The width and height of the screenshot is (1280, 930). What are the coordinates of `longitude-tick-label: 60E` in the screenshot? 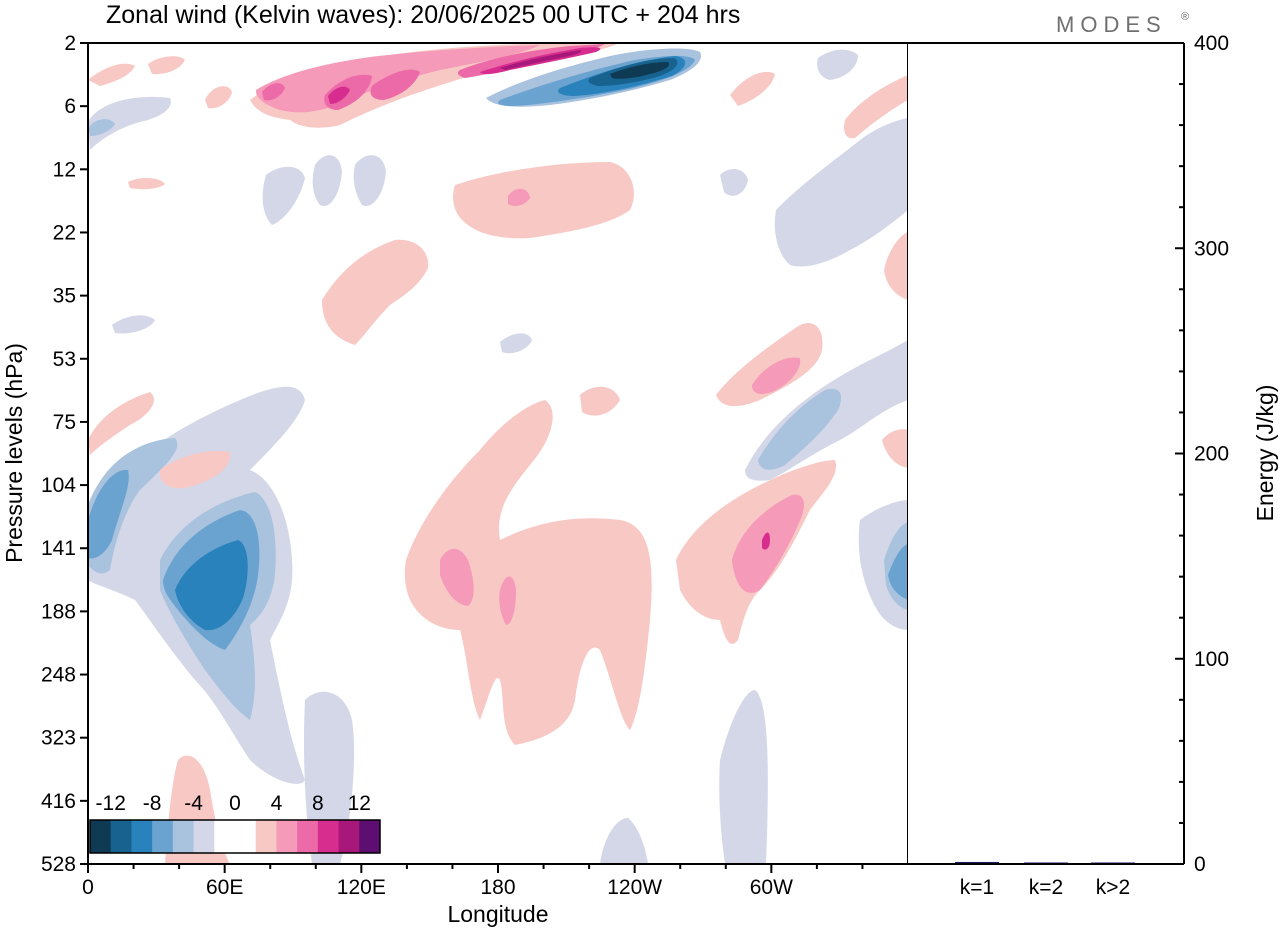 It's located at (224, 887).